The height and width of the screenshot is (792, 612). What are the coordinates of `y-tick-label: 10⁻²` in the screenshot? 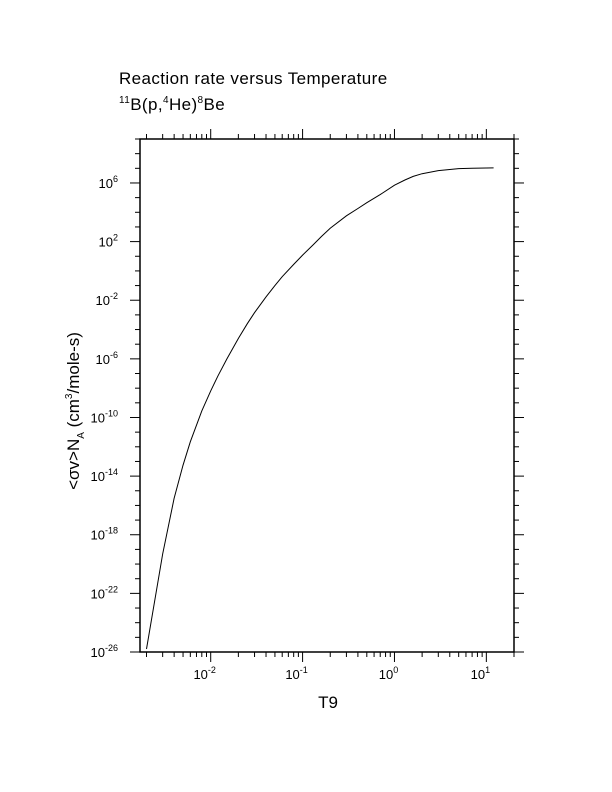 It's located at (107, 299).